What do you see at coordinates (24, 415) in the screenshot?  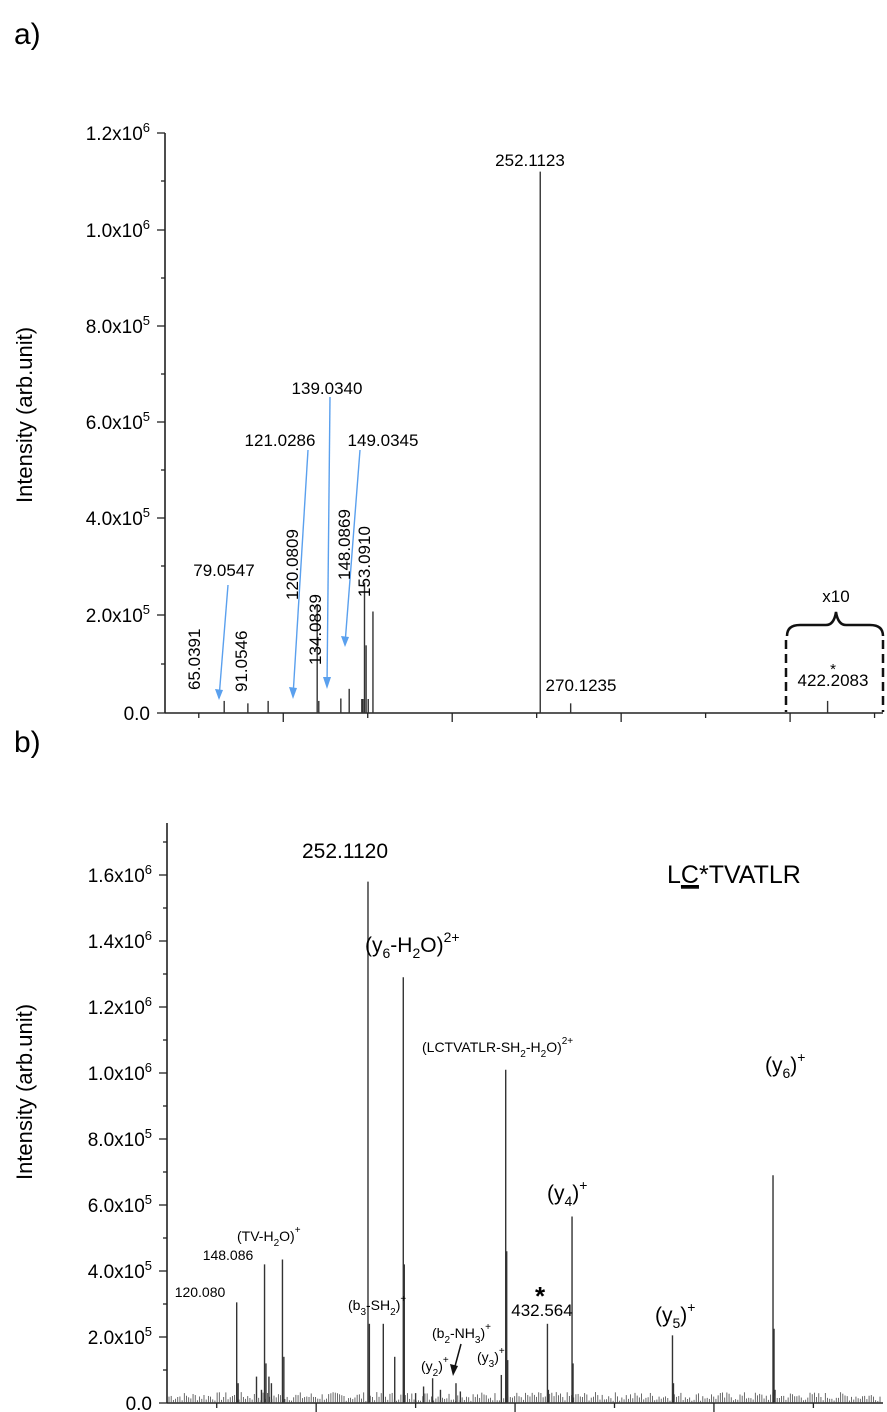 I see `y-axis-title-a: Intensity (arb.unit)` at bounding box center [24, 415].